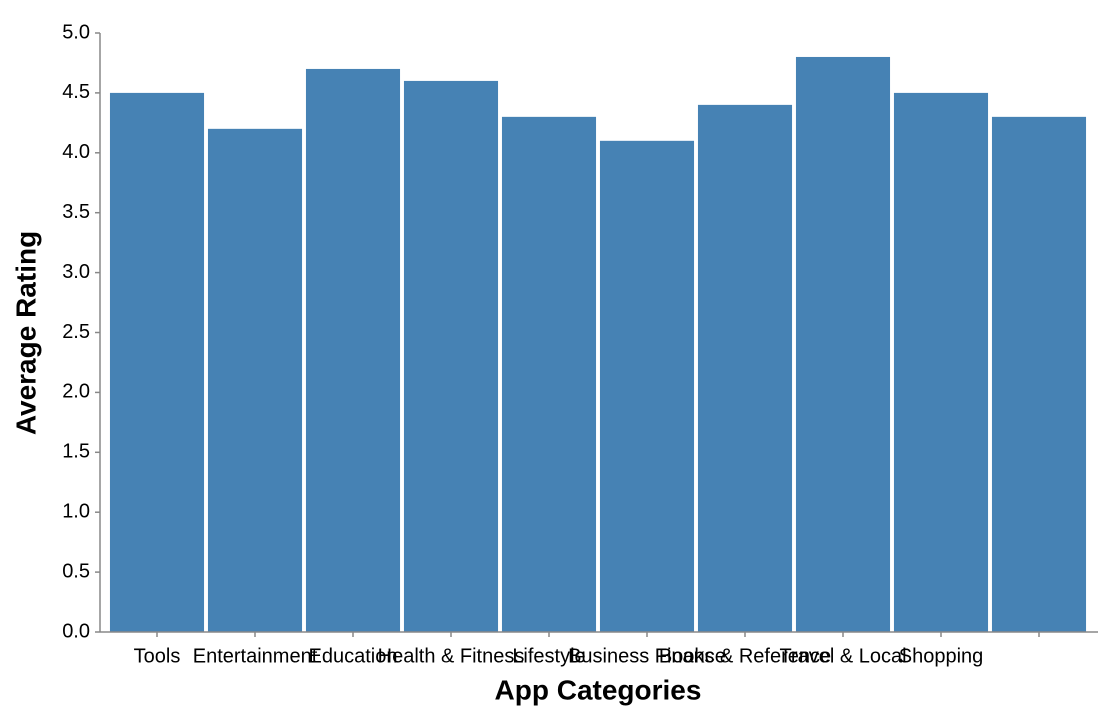 The width and height of the screenshot is (1108, 718). What do you see at coordinates (745, 656) in the screenshot?
I see `x-tick-label: Books & Reference` at bounding box center [745, 656].